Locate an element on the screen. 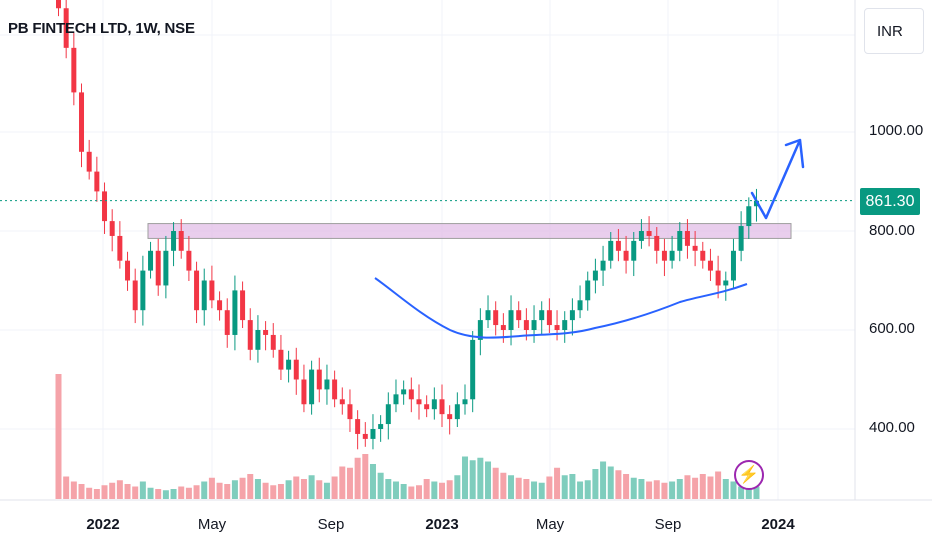 This screenshot has height=550, width=932. y-tick-label: 800.00 is located at coordinates (892, 230).